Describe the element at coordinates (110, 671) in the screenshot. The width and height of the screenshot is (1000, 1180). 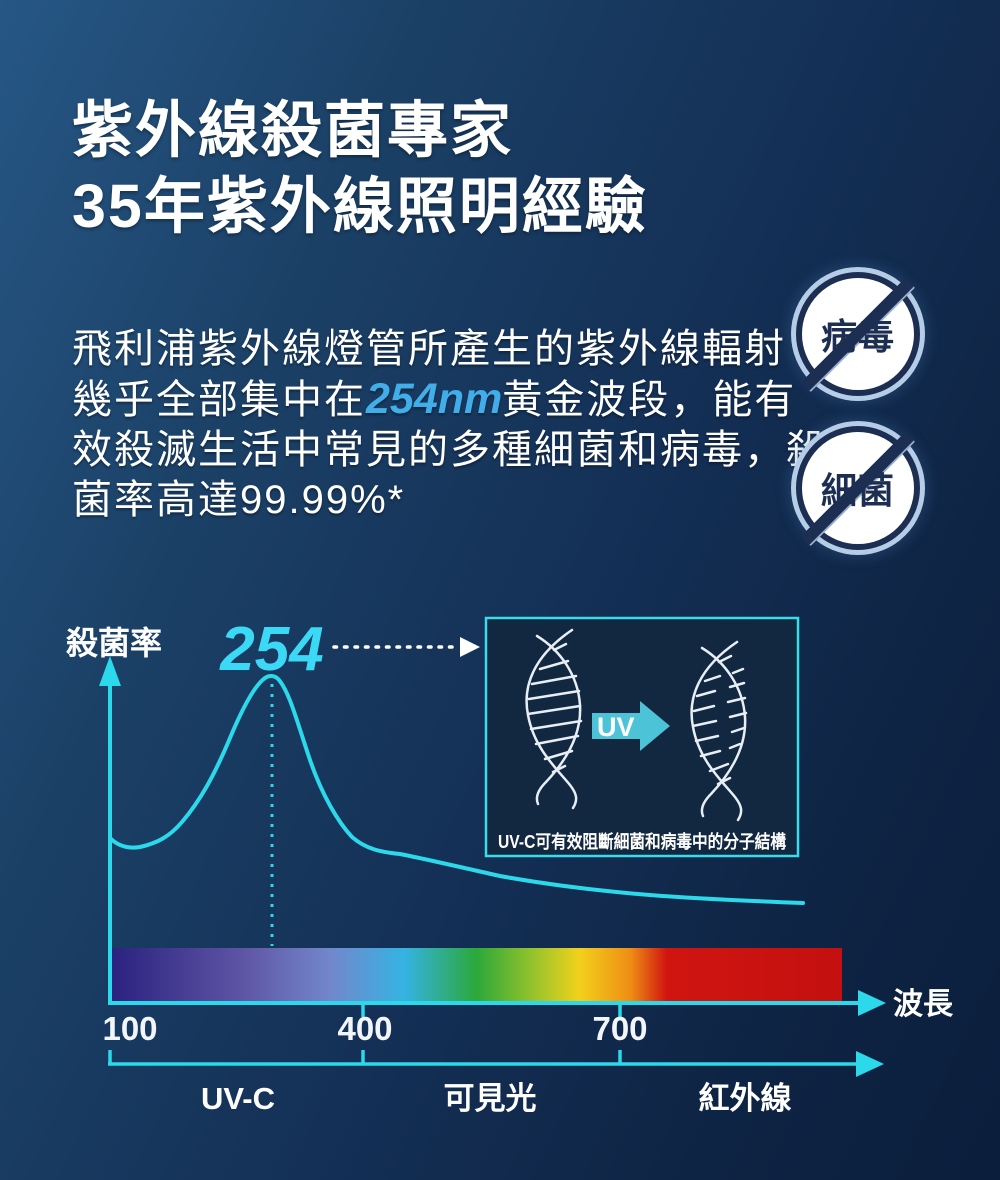
I see `y-axis-arrowhead-icon` at that location.